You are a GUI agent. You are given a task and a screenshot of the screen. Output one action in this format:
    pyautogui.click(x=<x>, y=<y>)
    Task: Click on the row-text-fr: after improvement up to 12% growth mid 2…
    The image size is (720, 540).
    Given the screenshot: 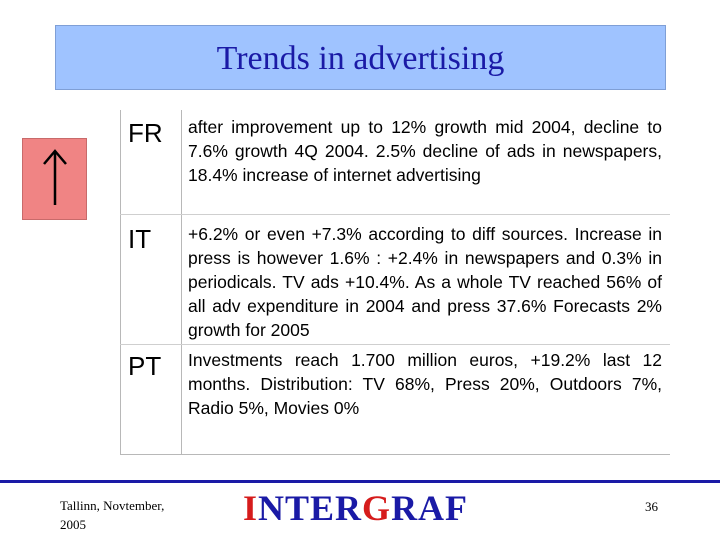 What is the action you would take?
    pyautogui.click(x=425, y=151)
    